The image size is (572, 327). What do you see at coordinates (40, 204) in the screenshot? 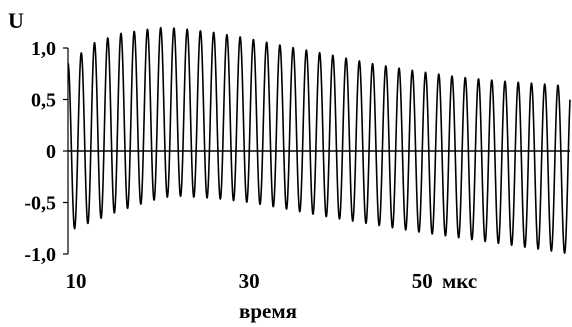
I see `y-tick-label: -0,5` at bounding box center [40, 204].